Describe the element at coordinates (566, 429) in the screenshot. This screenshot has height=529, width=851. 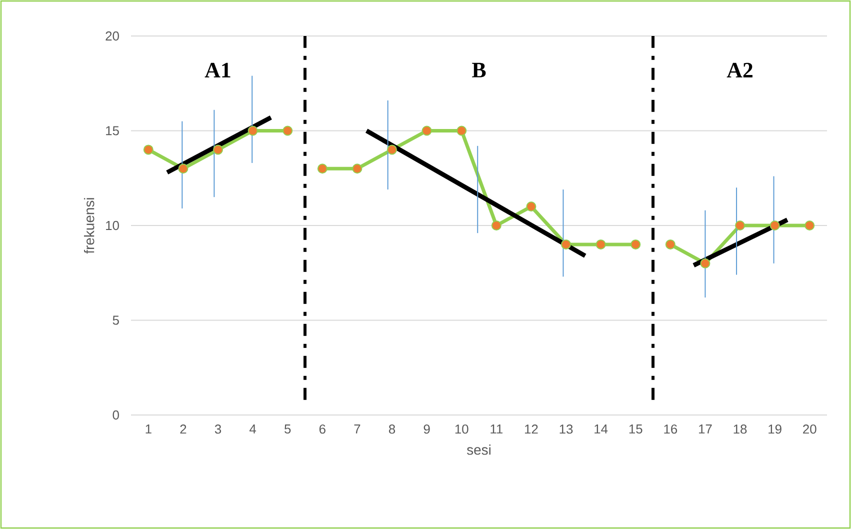
I see `x-tick-label: 13` at that location.